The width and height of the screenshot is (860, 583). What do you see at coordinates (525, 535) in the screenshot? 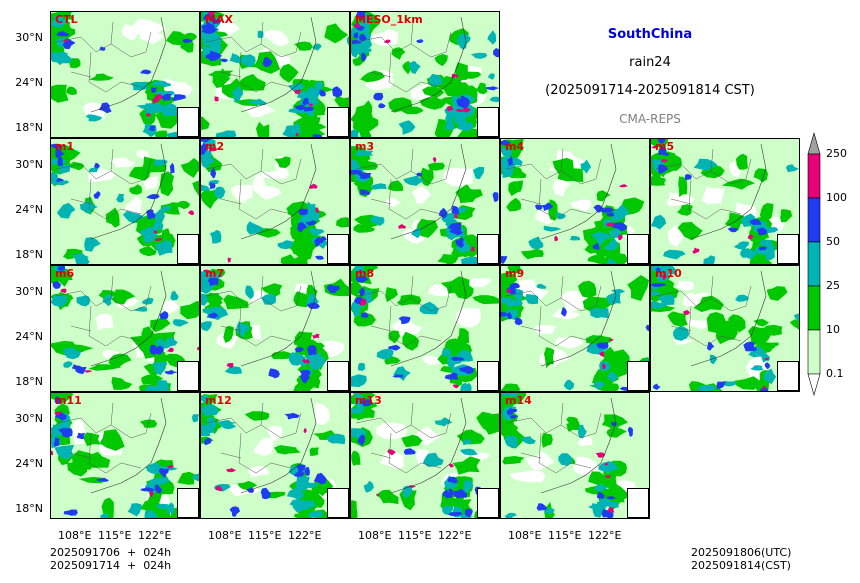
I see `longitude-tick-label: 108°E` at bounding box center [525, 535].